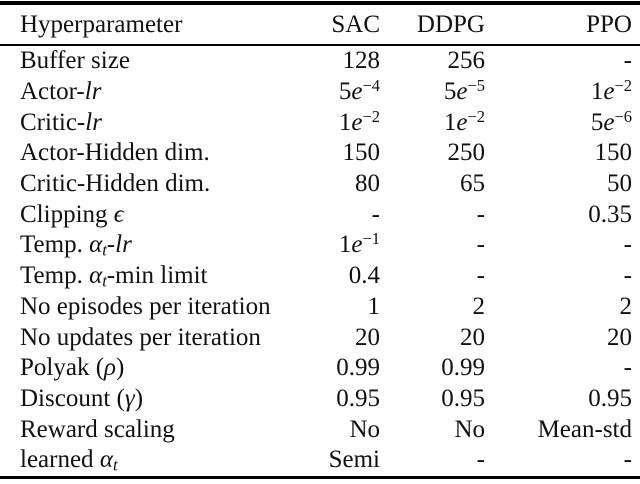 The image size is (640, 484). Describe the element at coordinates (115, 153) in the screenshot. I see `row-label: Actor-Hidden dim.` at that location.